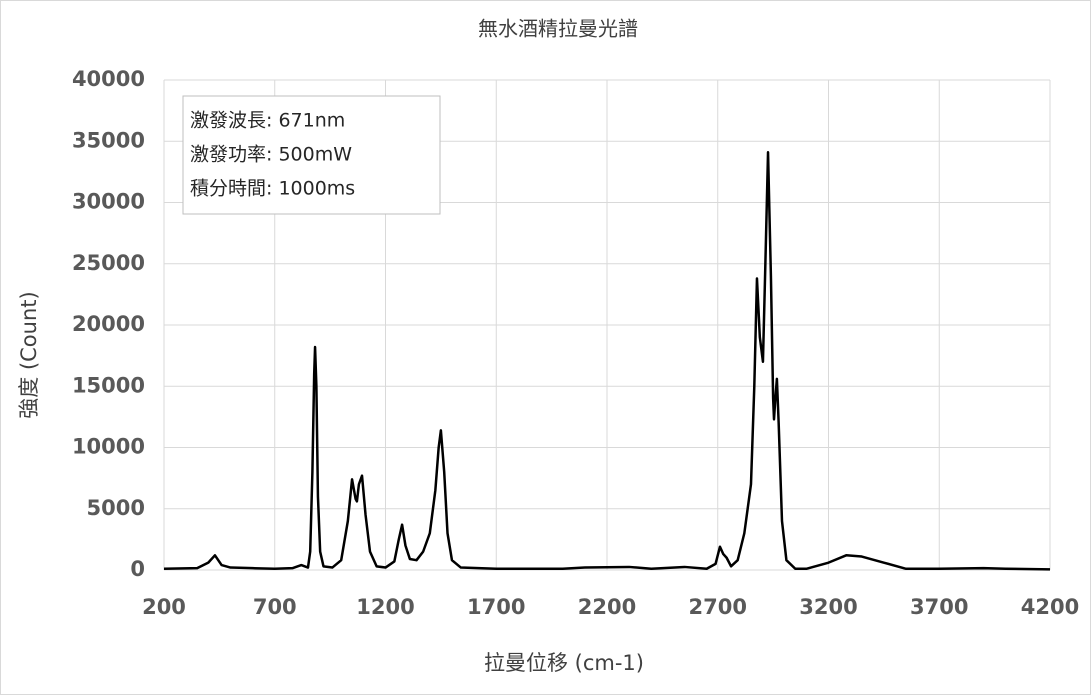 This screenshot has height=699, width=1091. I want to click on x-tick-label: 200, so click(164, 607).